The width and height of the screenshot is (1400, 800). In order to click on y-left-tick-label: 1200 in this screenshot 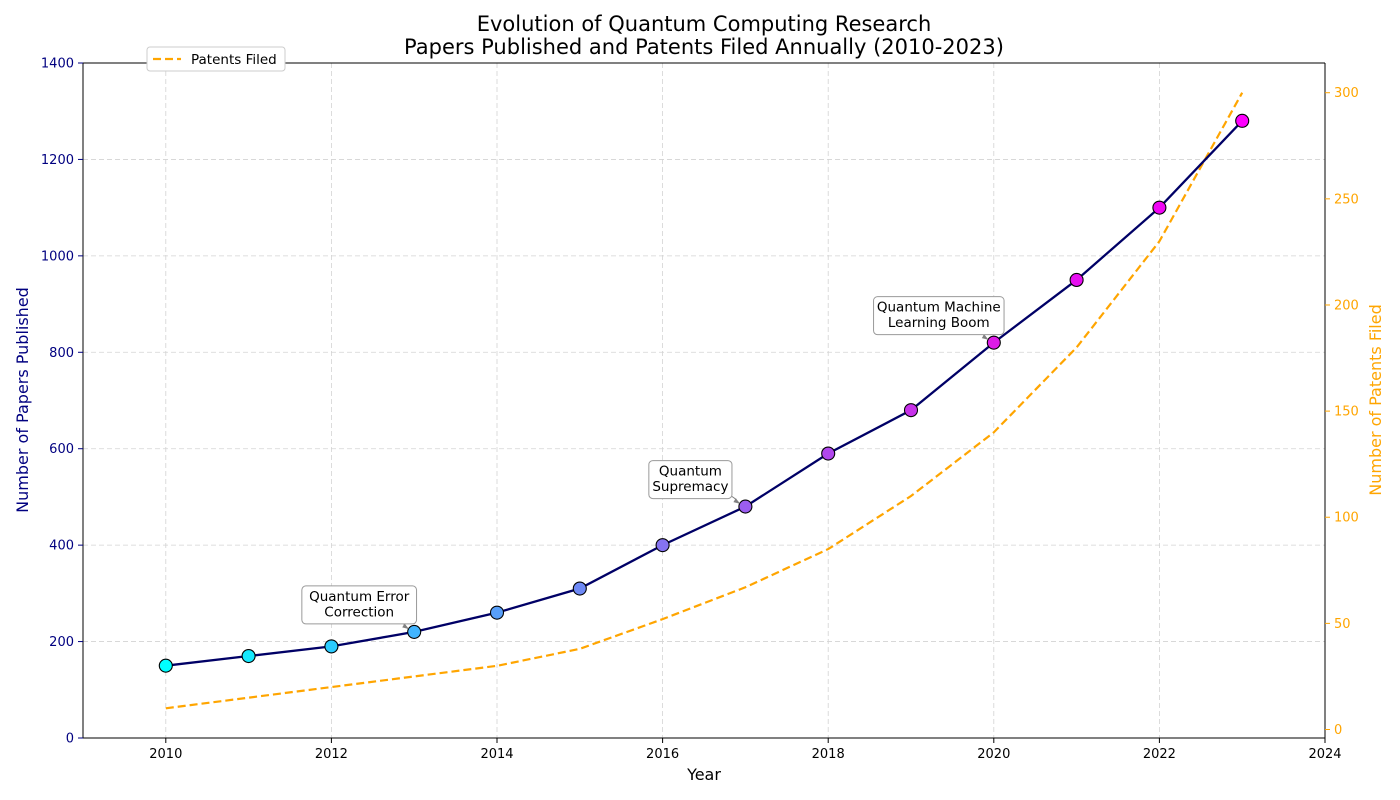, I will do `click(57, 160)`.